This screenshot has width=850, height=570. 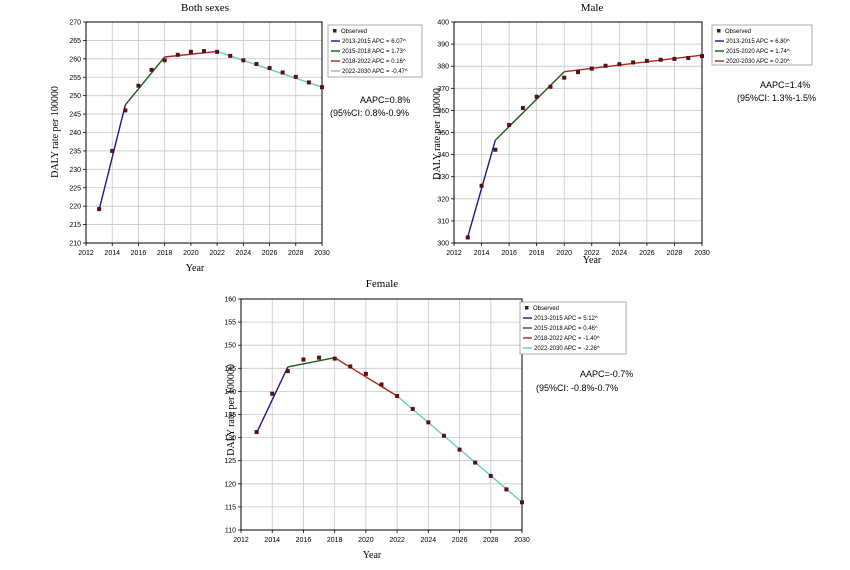 I want to click on y-tick-label: 210, so click(x=75, y=244).